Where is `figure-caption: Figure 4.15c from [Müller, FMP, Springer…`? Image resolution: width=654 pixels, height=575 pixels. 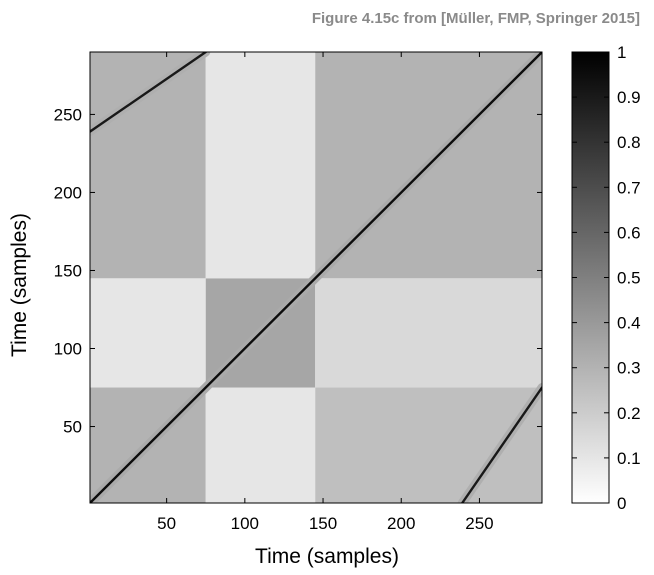 figure-caption: Figure 4.15c from [Müller, FMP, Springer… is located at coordinates (475, 18).